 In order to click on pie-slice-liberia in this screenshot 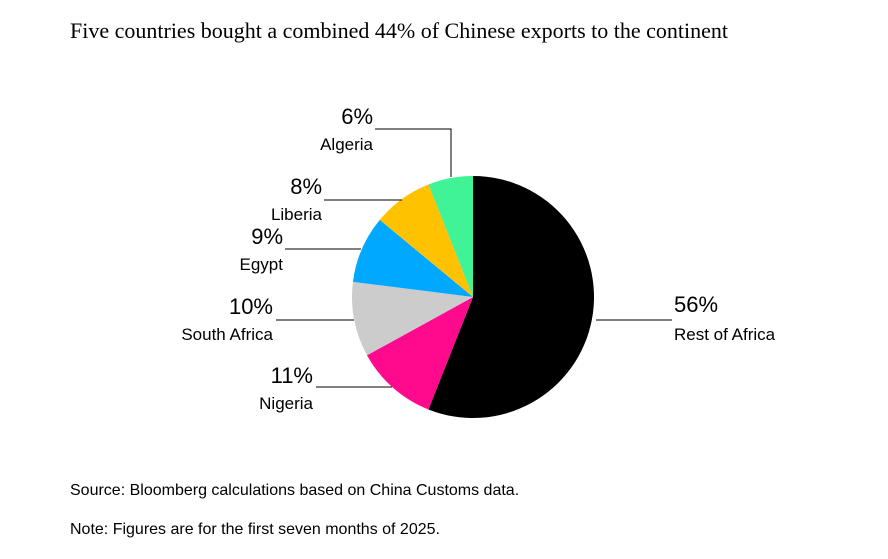, I will do `click(426, 240)`.